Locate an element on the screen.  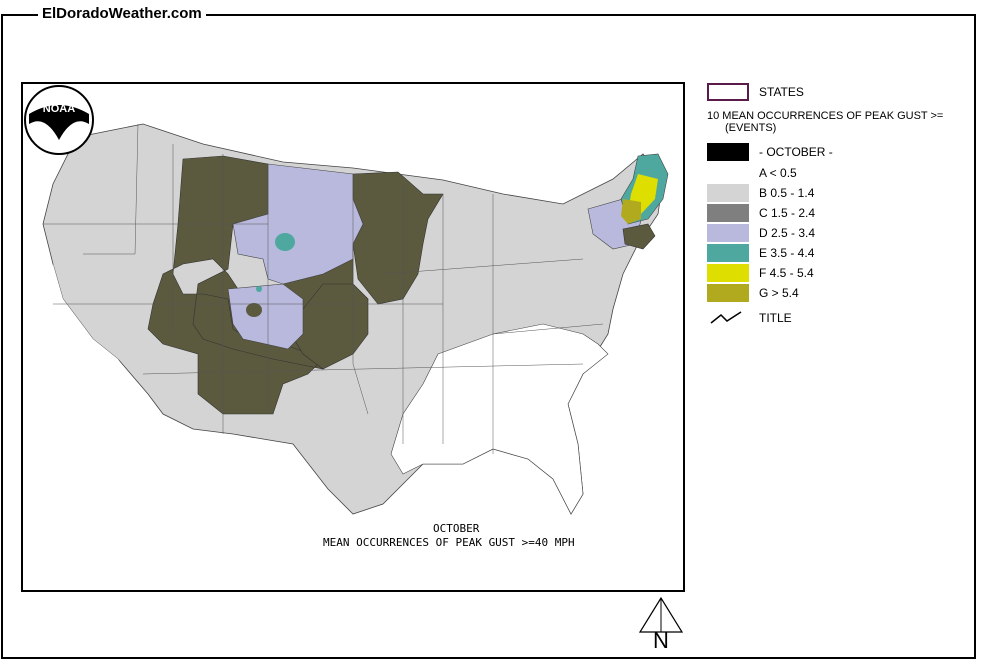
region-high-massachusetts is located at coordinates (639, 236).